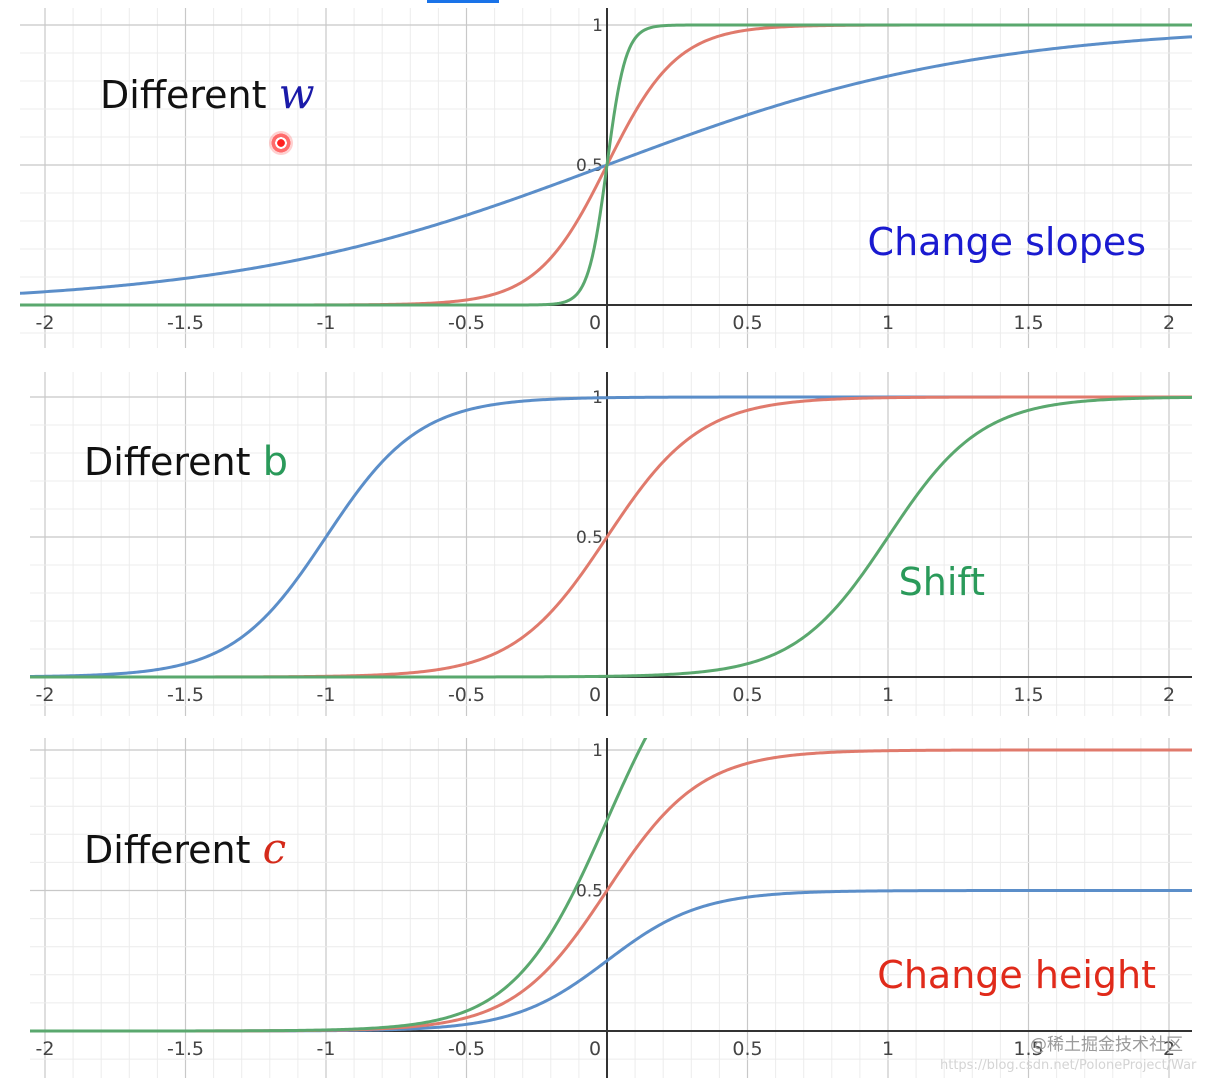 This screenshot has height=1080, width=1218. Describe the element at coordinates (297, 93) in the screenshot. I see `panel-title-variable: w` at that location.